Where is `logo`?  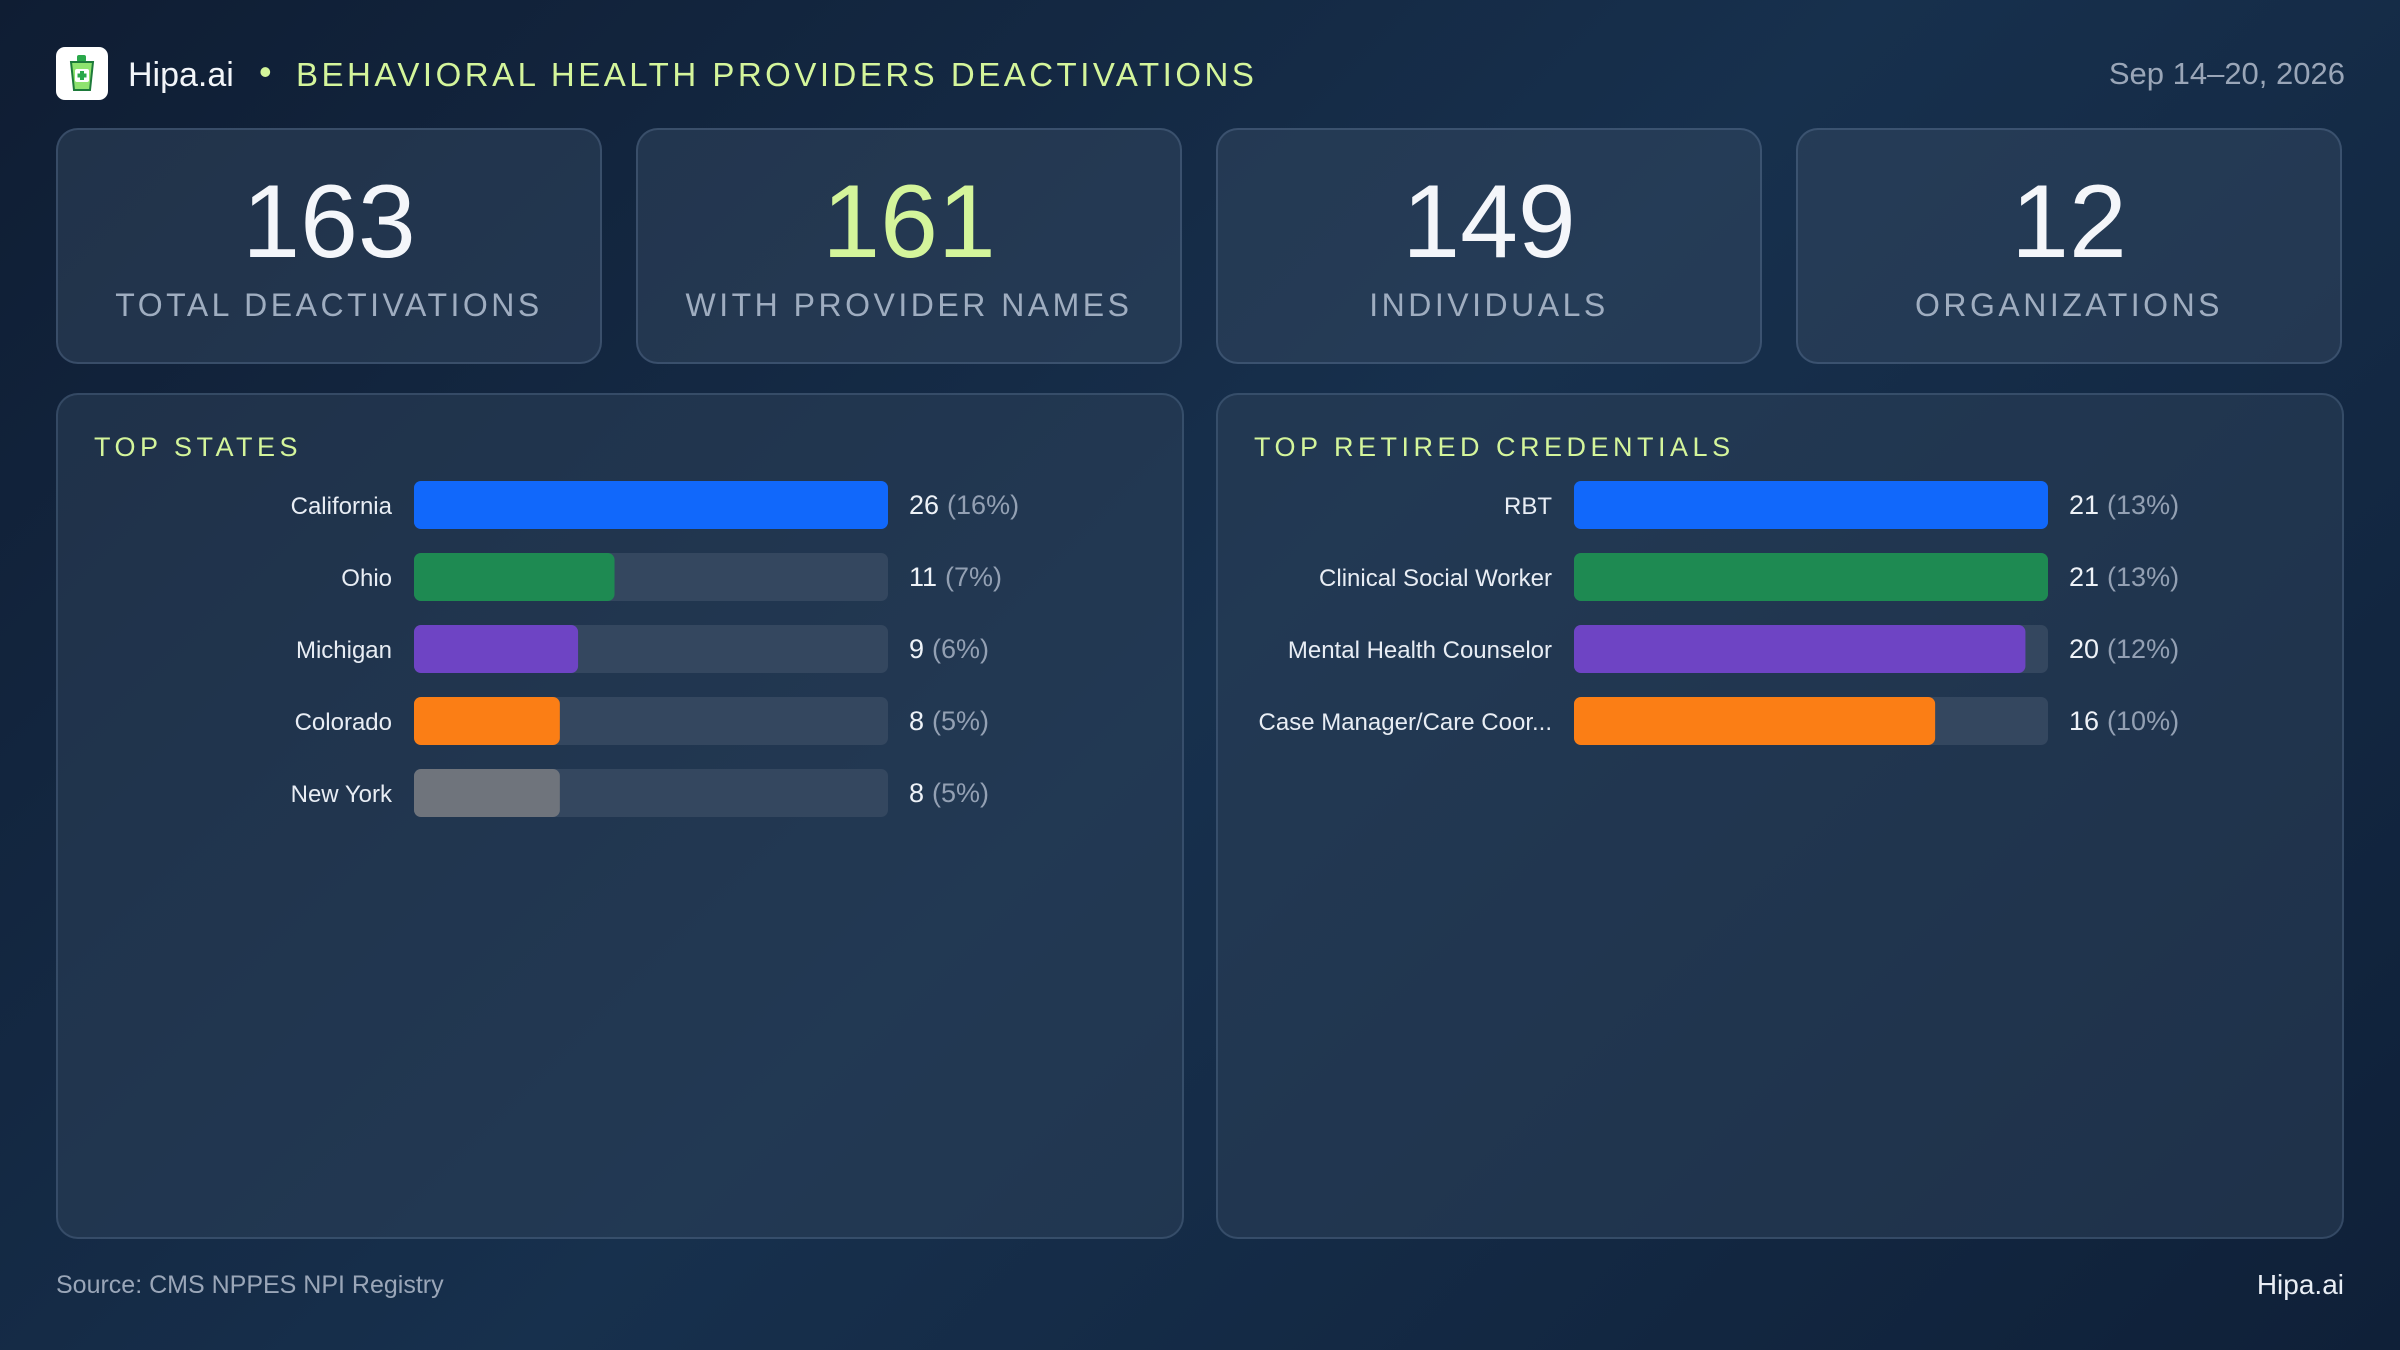
logo is located at coordinates (82, 73).